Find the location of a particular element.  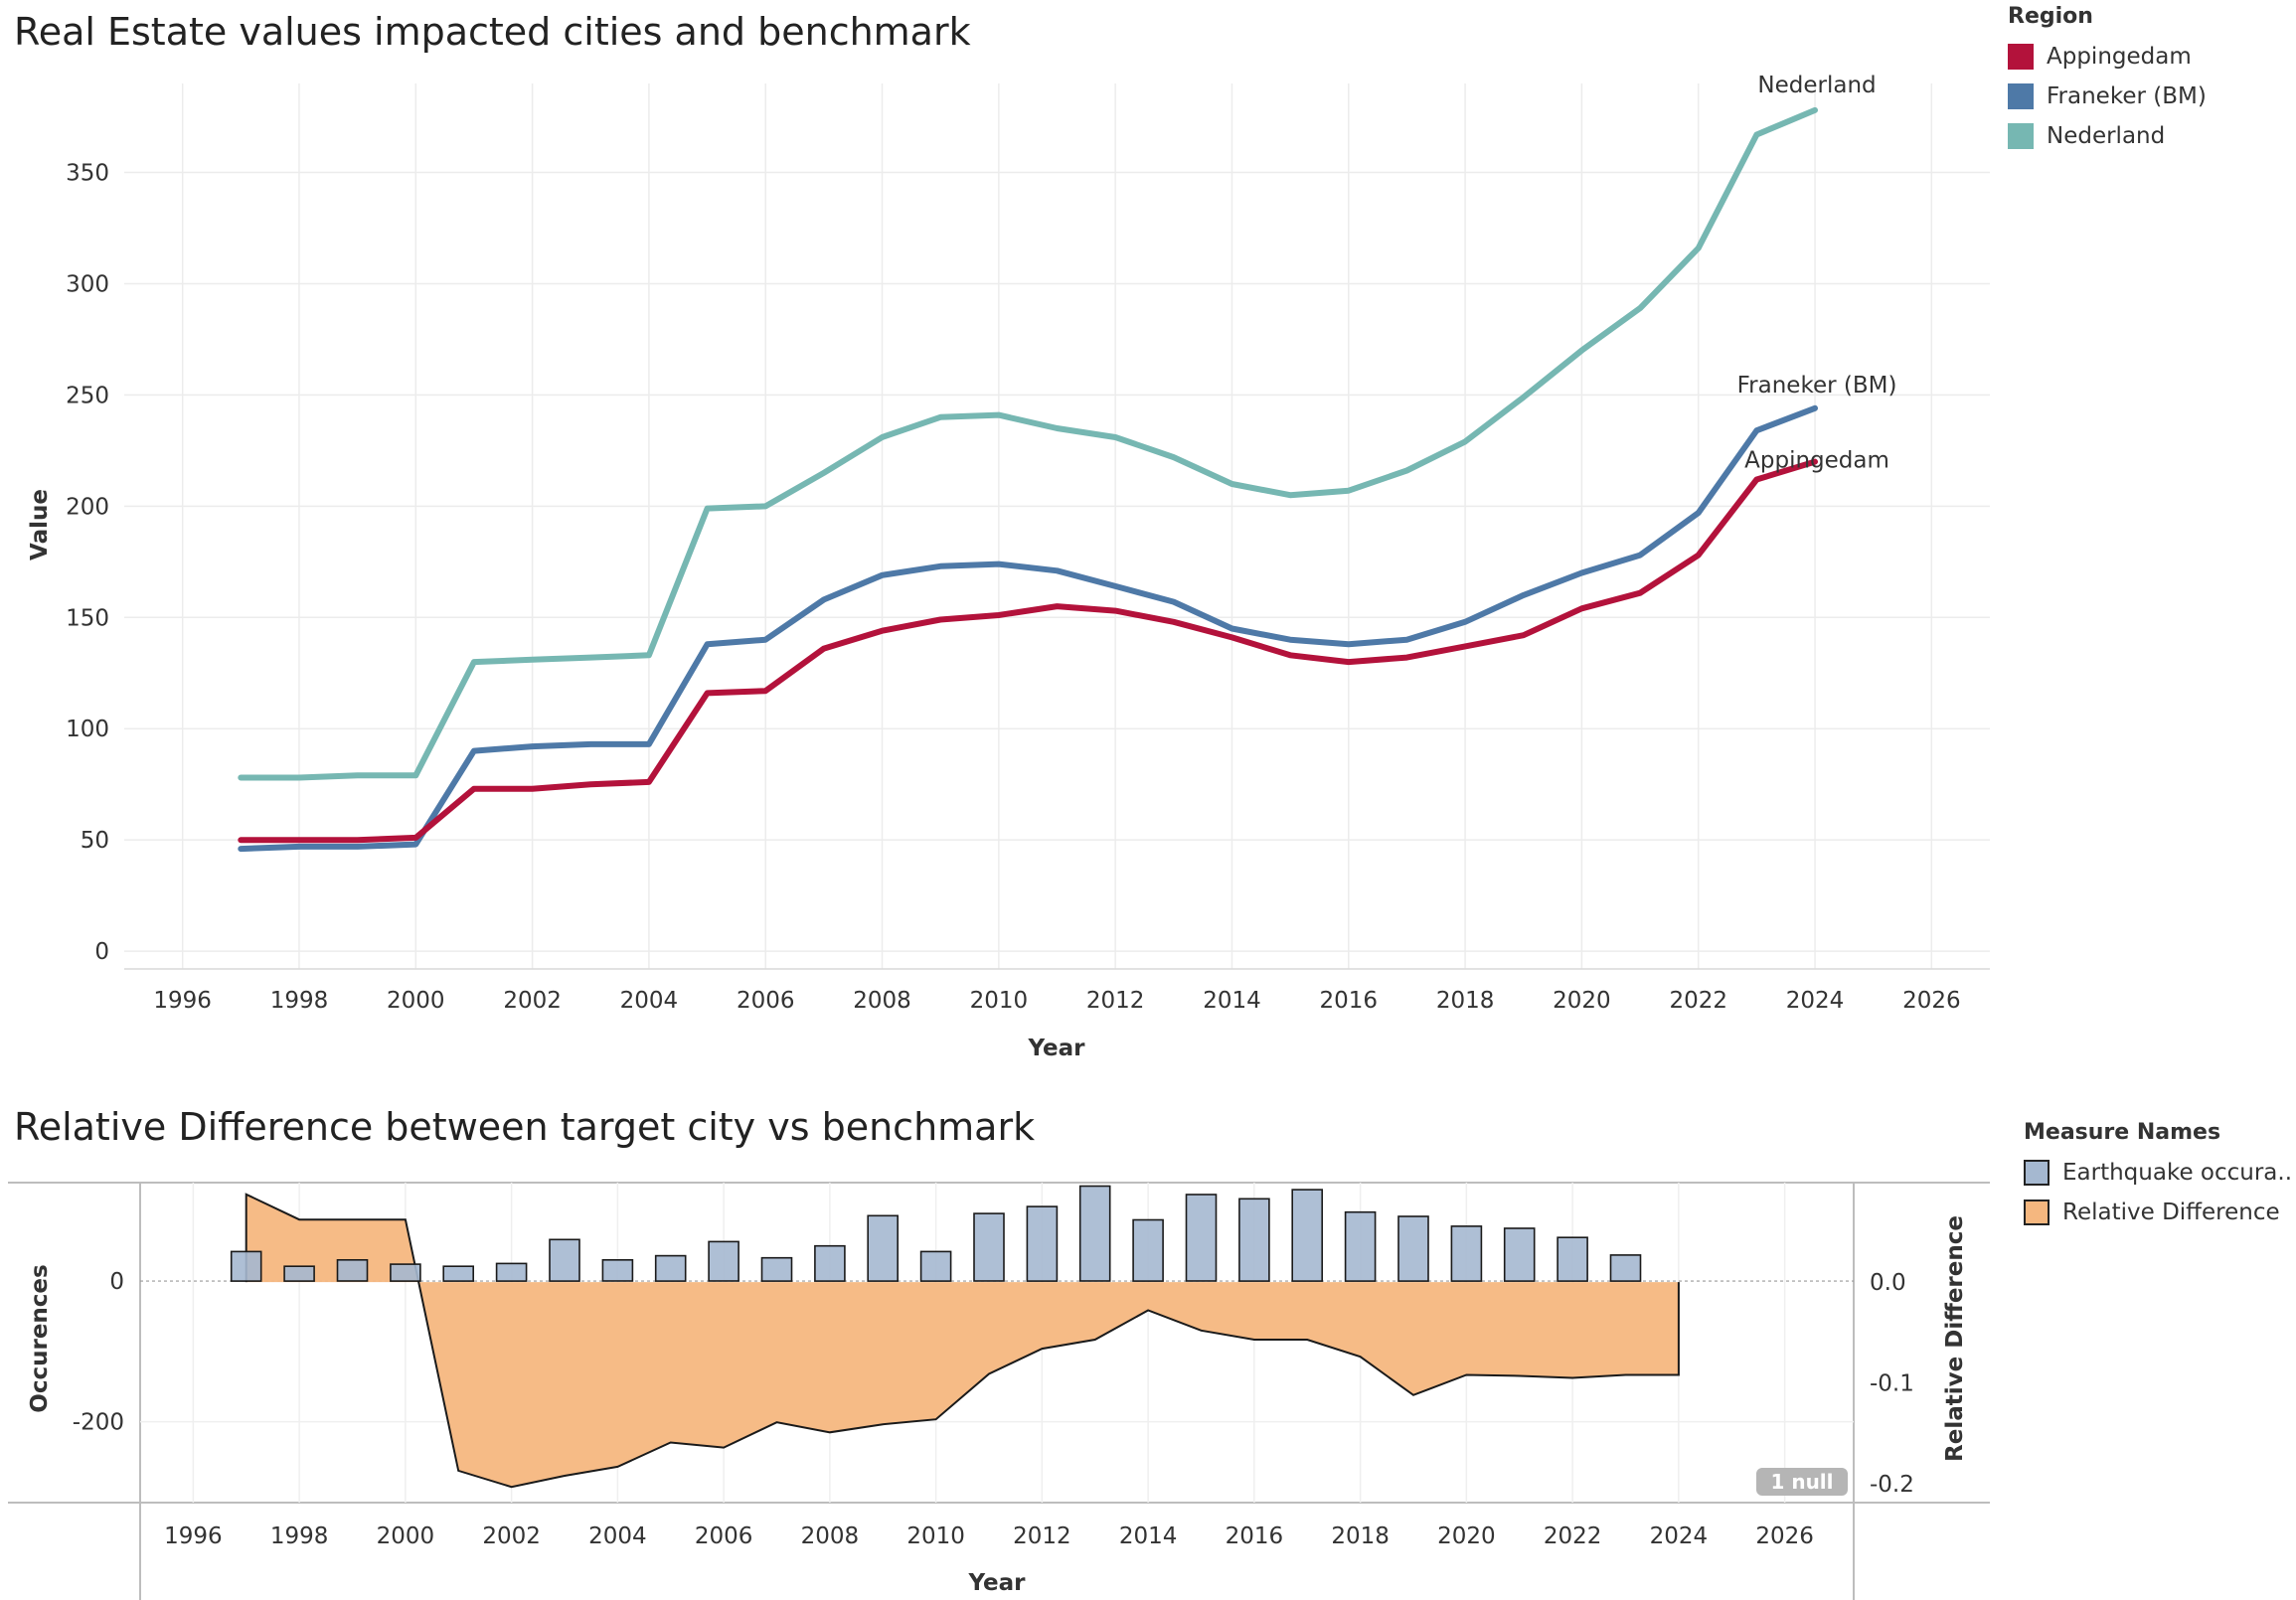

end-label-franeker-bm: Franeker (BM) is located at coordinates (1817, 386).